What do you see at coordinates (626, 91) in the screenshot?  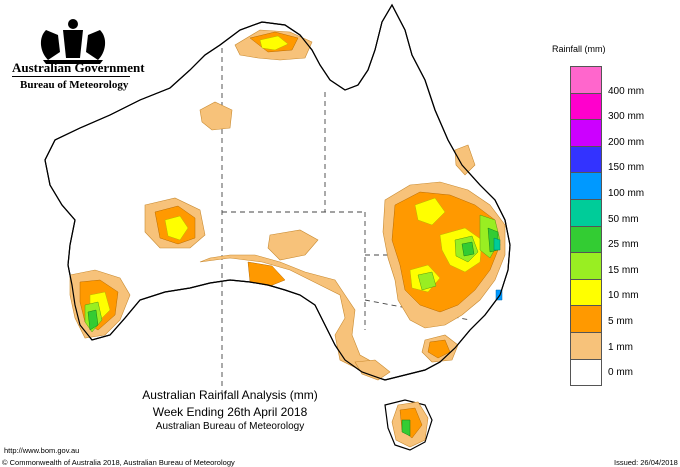 I see `legend-label: 400 mm` at bounding box center [626, 91].